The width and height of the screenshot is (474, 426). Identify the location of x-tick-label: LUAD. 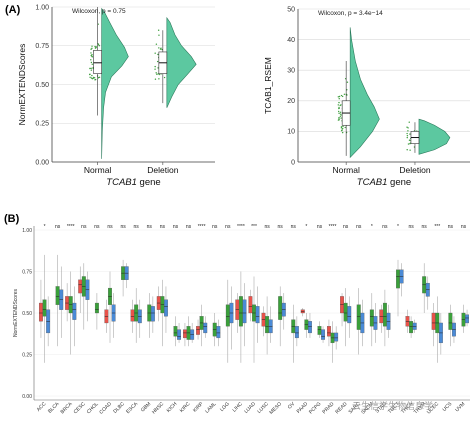
(250, 408).